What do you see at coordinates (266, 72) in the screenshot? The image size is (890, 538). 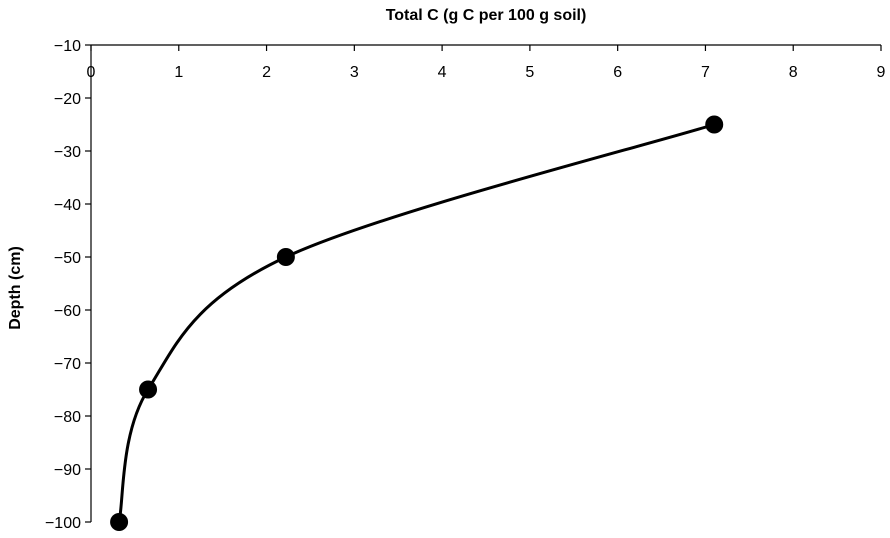 I see `x-tick-label: 2` at bounding box center [266, 72].